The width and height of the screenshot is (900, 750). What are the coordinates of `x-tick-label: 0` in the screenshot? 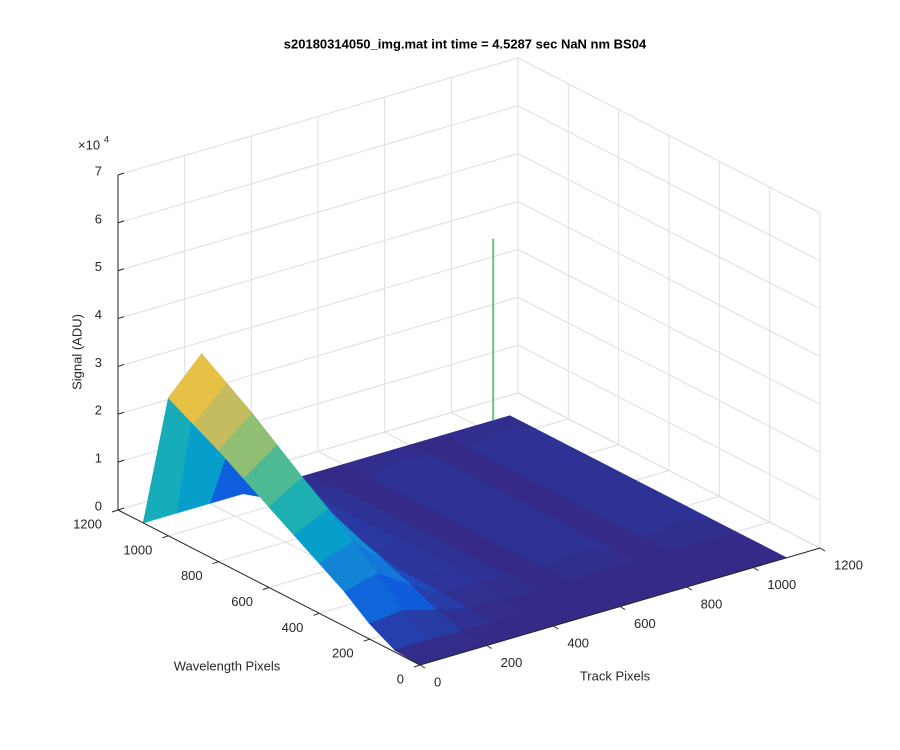 It's located at (437, 681).